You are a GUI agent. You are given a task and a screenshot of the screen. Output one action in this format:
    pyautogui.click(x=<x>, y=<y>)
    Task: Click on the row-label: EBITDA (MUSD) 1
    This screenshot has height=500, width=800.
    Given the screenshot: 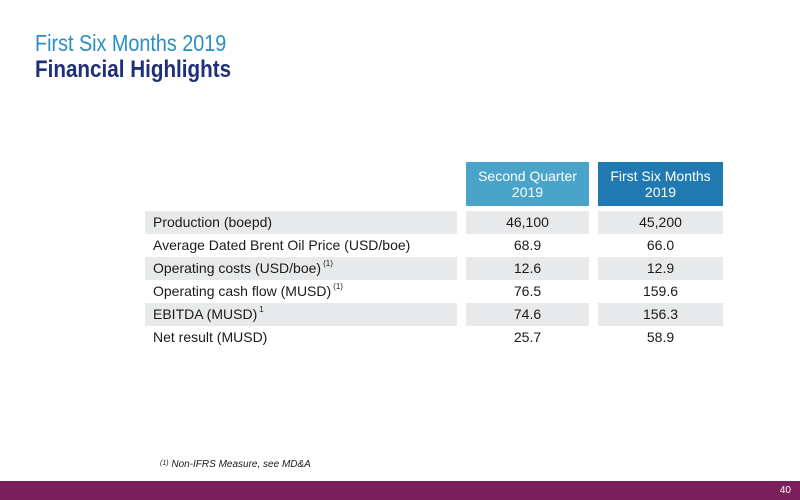 What is the action you would take?
    pyautogui.click(x=301, y=314)
    